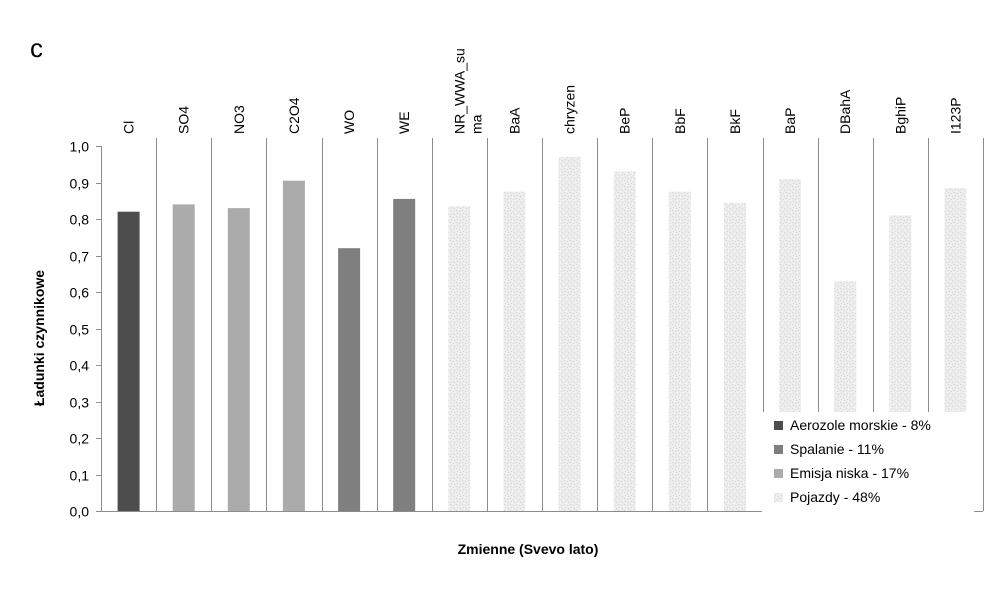 Image resolution: width=985 pixels, height=600 pixels. Describe the element at coordinates (459, 91) in the screenshot. I see `category-label: NR_WWA_su` at that location.